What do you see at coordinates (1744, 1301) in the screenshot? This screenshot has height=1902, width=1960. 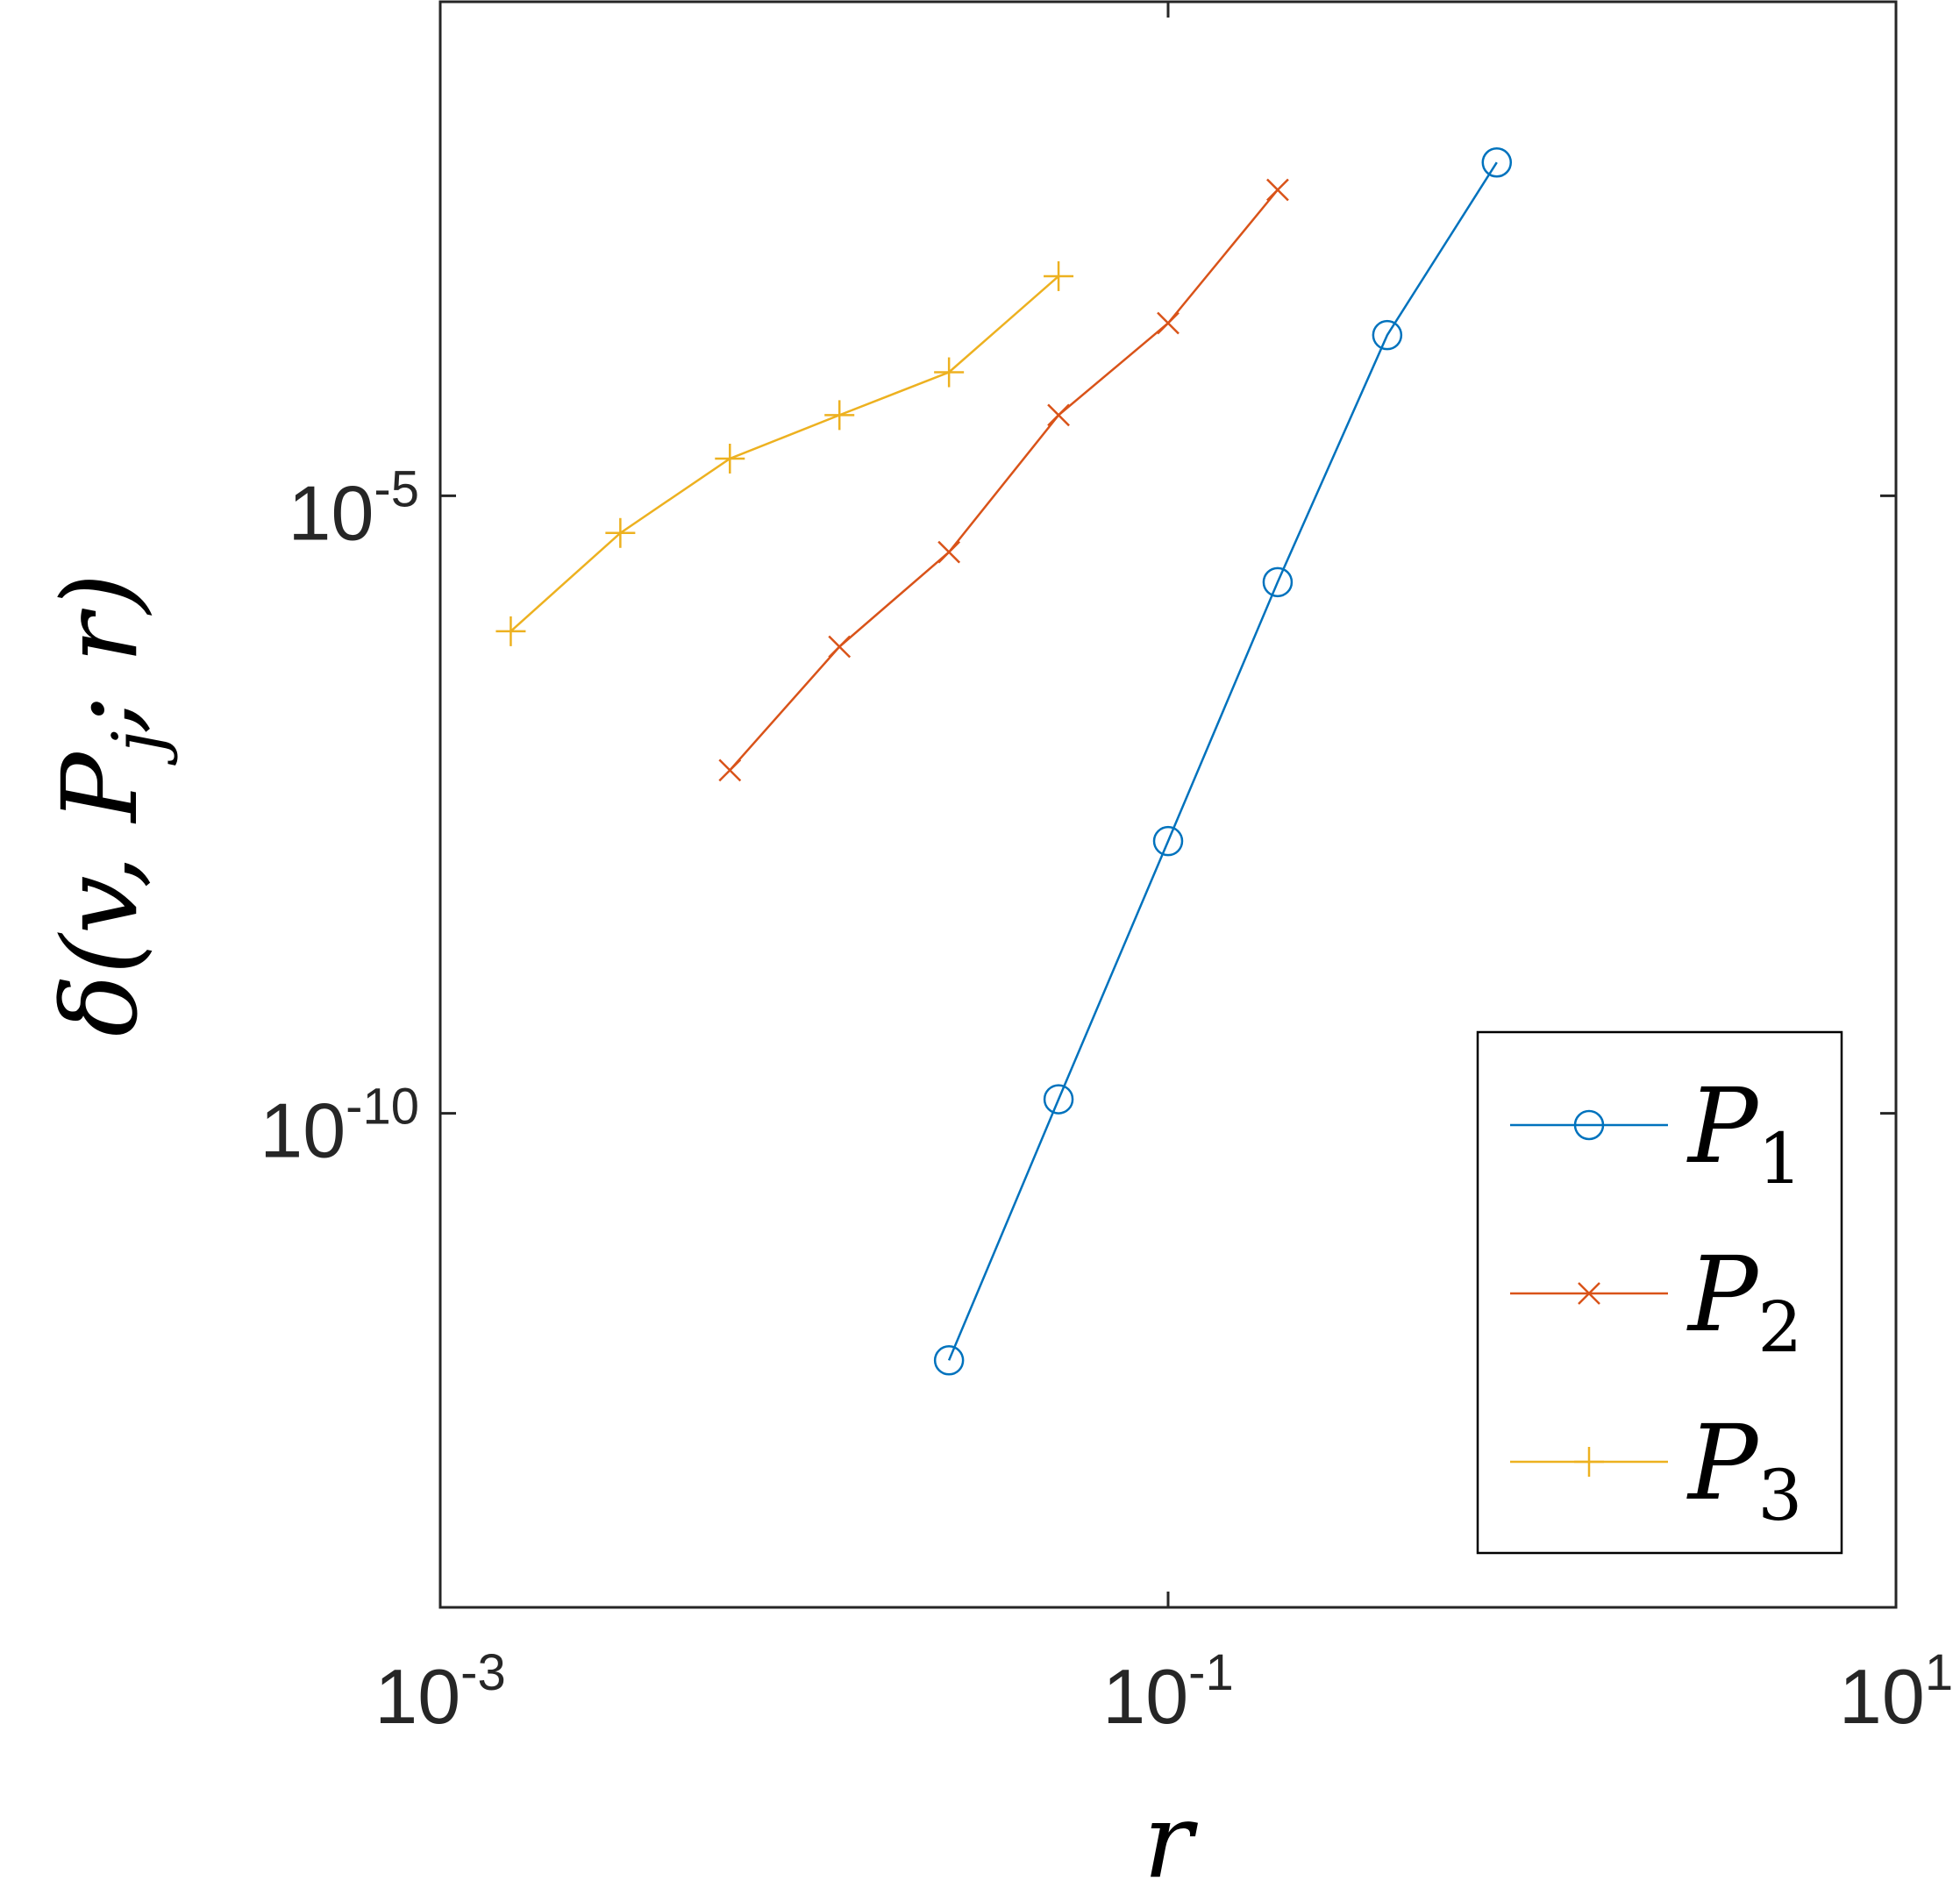 I see `legend-label: P2` at bounding box center [1744, 1301].